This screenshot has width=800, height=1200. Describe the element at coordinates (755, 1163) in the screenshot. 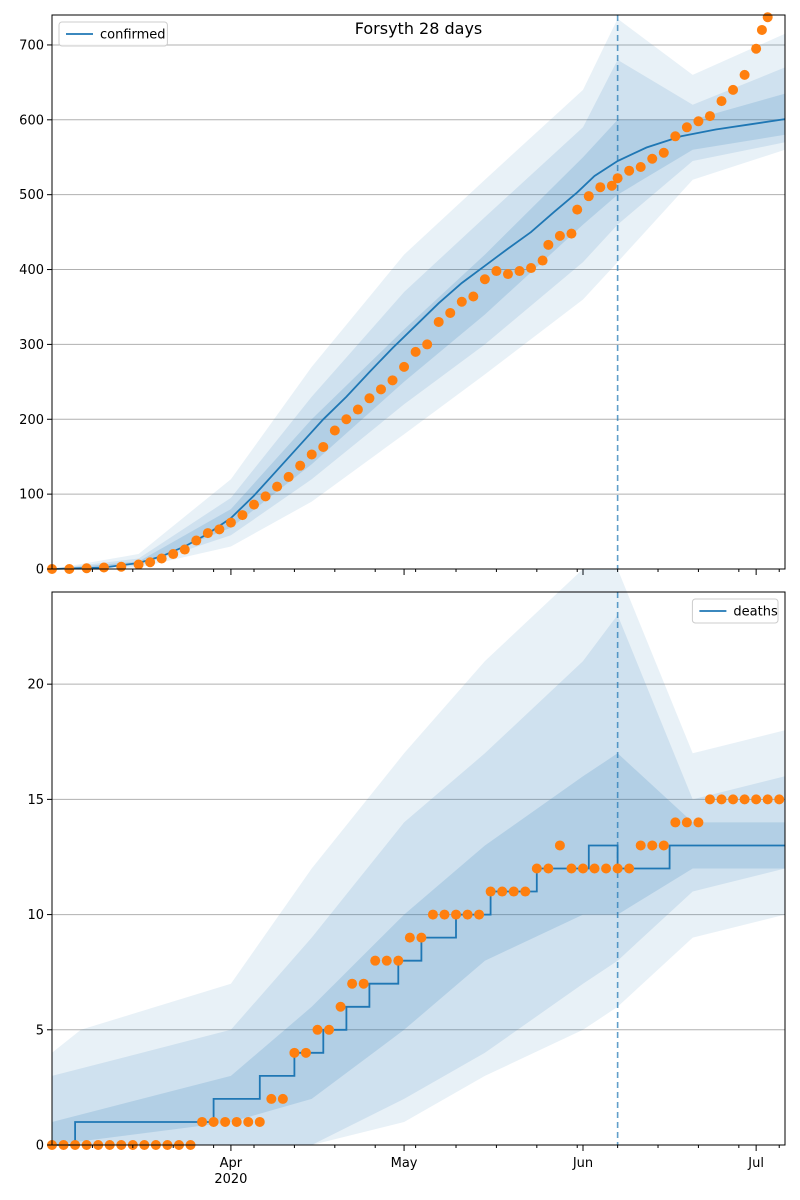

I see `x-tick-label: Jul` at that location.